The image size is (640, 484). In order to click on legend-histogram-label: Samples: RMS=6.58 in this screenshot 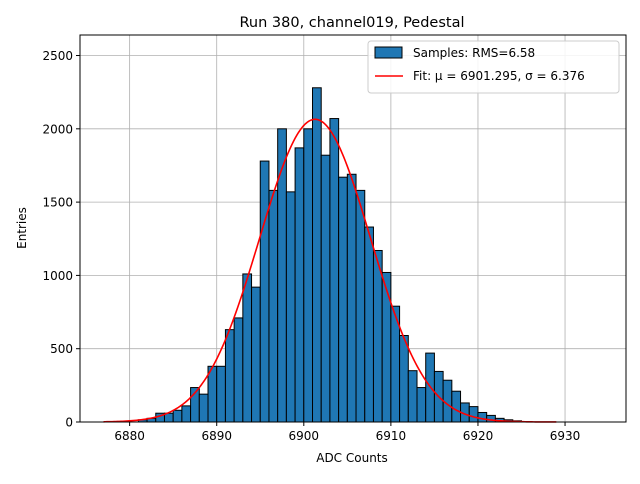, I will do `click(474, 53)`.